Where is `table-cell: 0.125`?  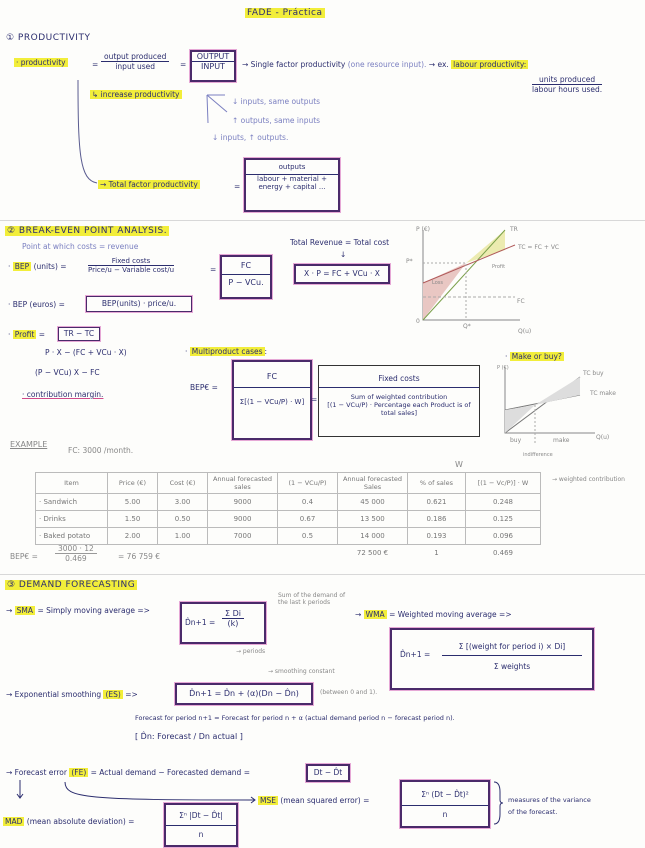 table-cell: 0.125 is located at coordinates (503, 519).